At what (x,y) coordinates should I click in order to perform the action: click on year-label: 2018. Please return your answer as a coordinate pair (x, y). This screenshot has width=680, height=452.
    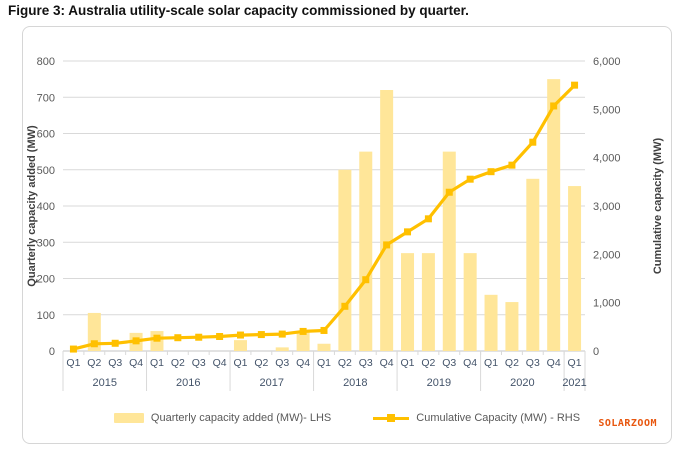
    Looking at the image, I should click on (355, 383).